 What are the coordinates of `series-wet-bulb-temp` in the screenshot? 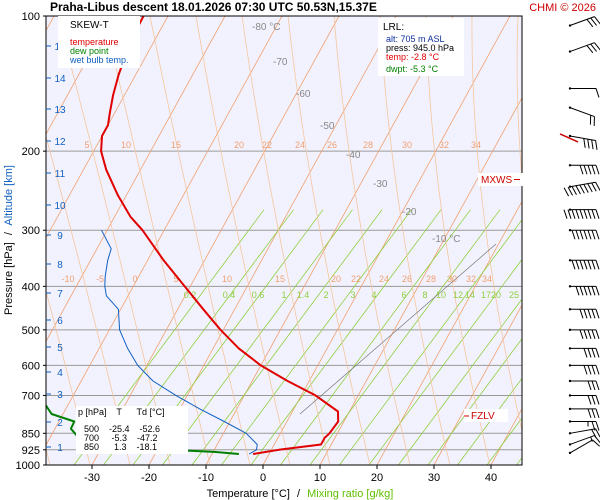 It's located at (179, 342).